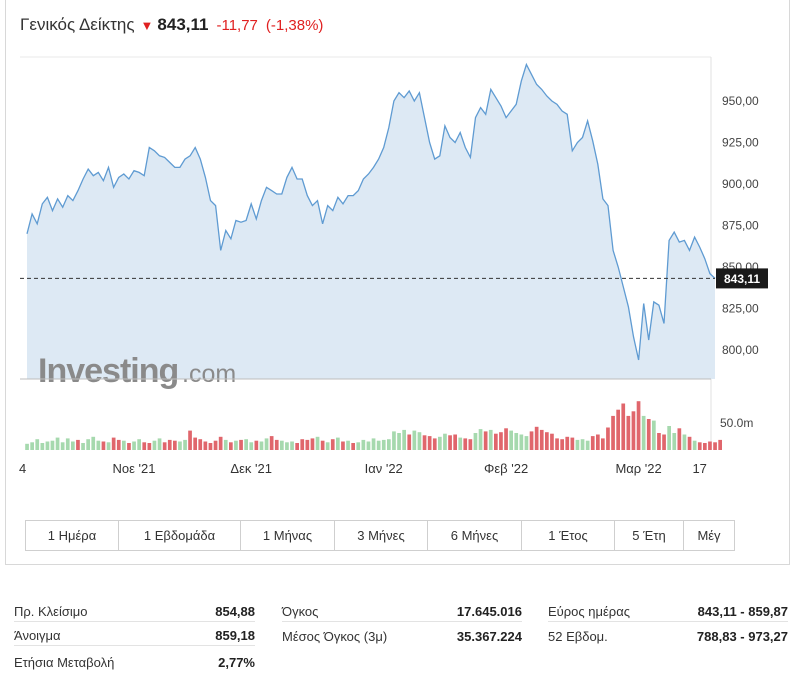 The width and height of the screenshot is (800, 676). I want to click on y-tick-label: 875,00, so click(740, 226).